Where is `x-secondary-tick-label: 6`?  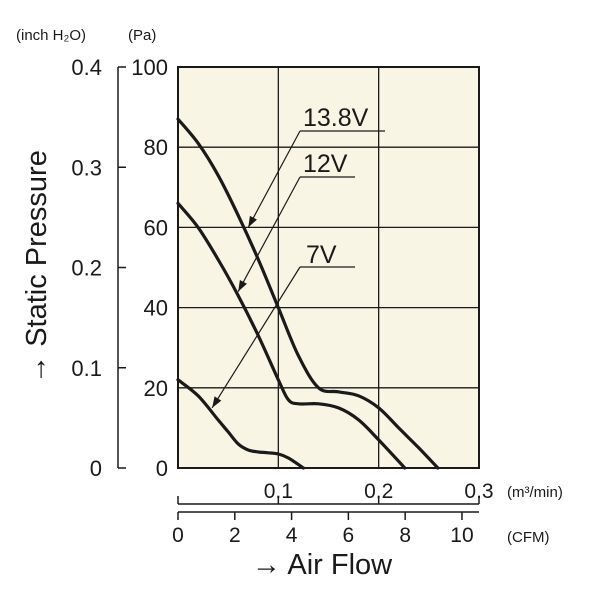 x-secondary-tick-label: 6 is located at coordinates (349, 535).